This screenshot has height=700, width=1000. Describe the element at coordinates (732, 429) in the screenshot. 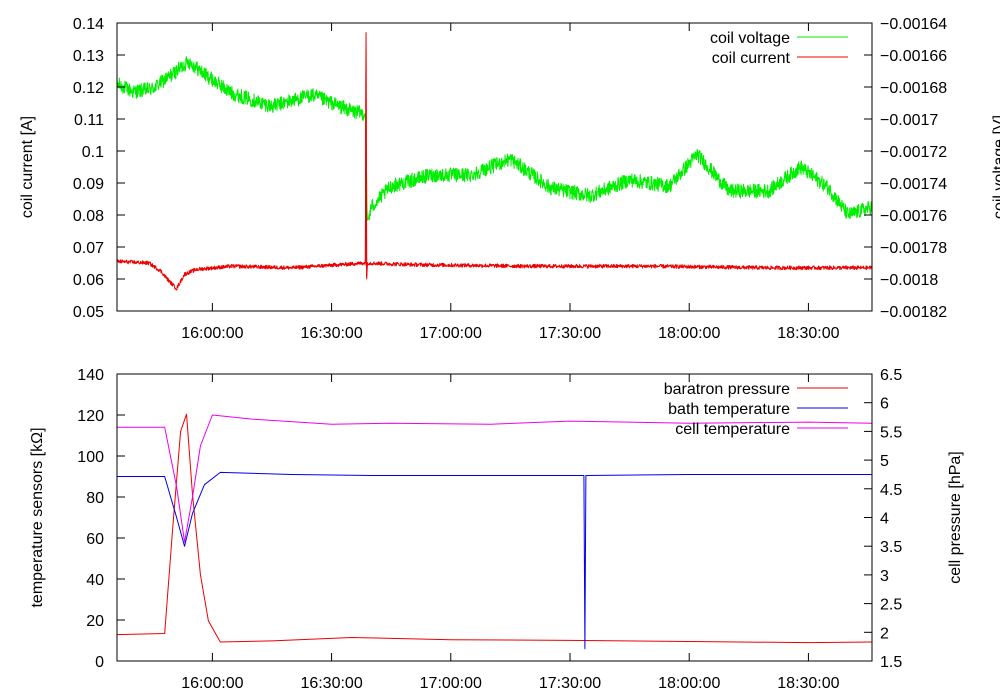

I see `sensor-legend-label: cell temperature` at that location.